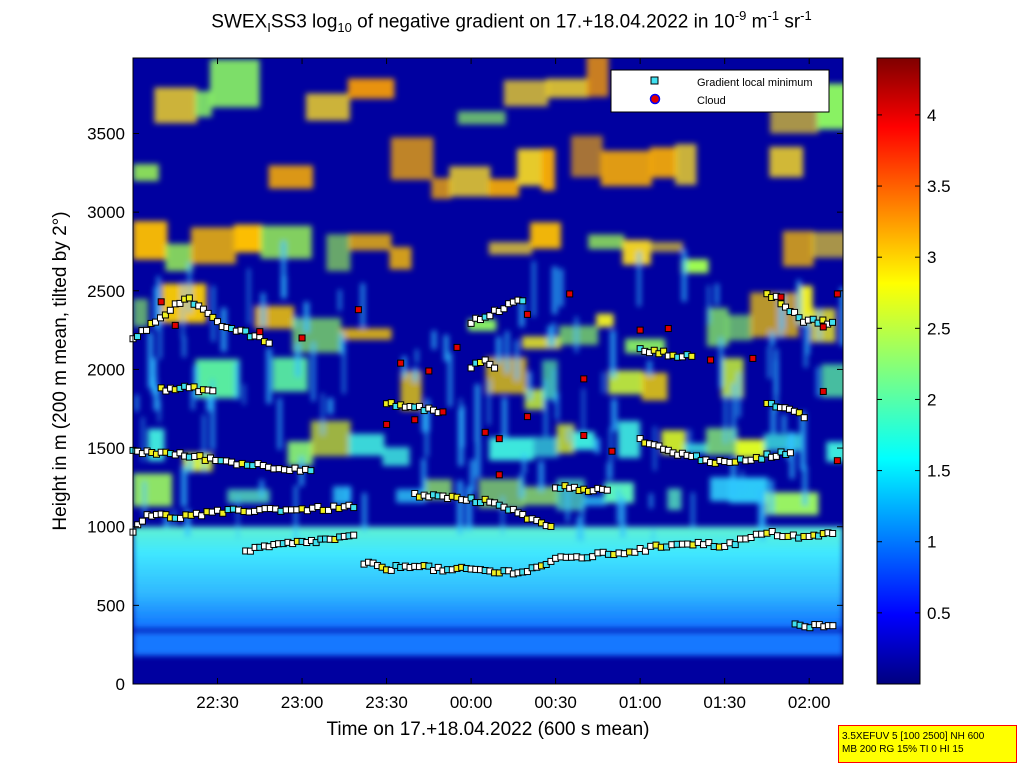 This screenshot has height=767, width=1023. Describe the element at coordinates (931, 257) in the screenshot. I see `colorbar-tick-label: 3` at that location.